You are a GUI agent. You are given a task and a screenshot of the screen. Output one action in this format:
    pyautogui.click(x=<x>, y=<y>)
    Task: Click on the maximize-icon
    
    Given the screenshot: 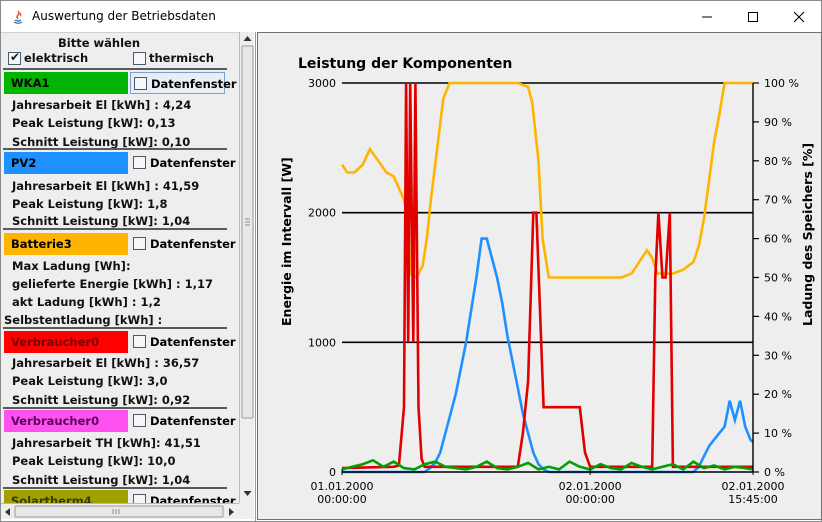 What is the action you would take?
    pyautogui.click(x=753, y=16)
    